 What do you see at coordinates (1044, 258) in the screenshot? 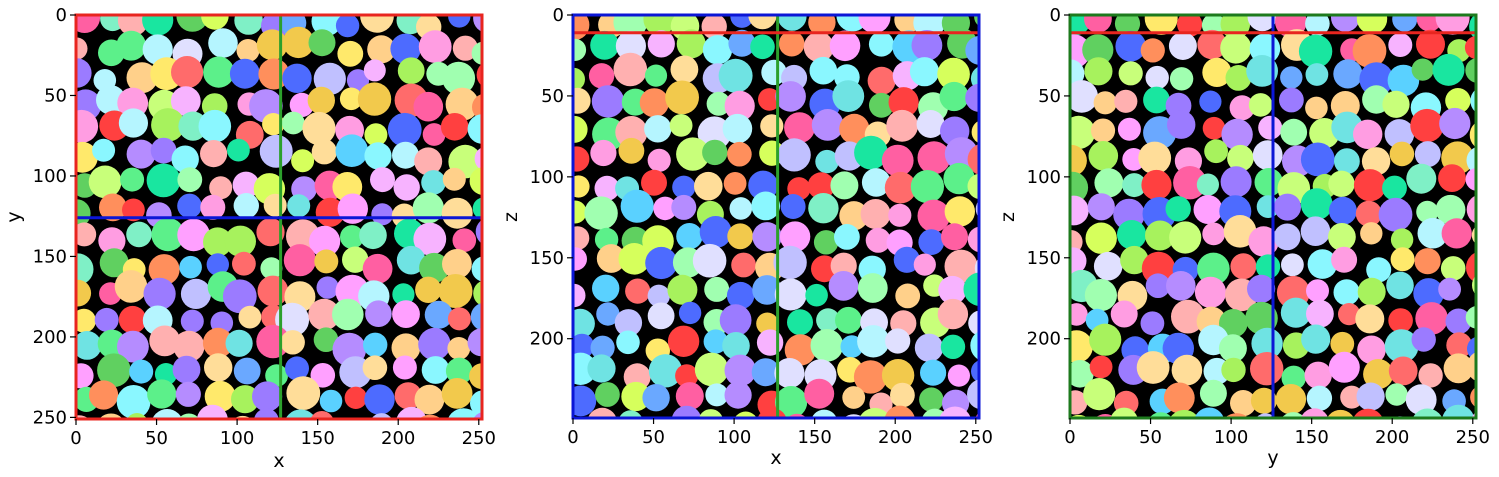
I see `y-tick-label: 150` at bounding box center [1044, 258].